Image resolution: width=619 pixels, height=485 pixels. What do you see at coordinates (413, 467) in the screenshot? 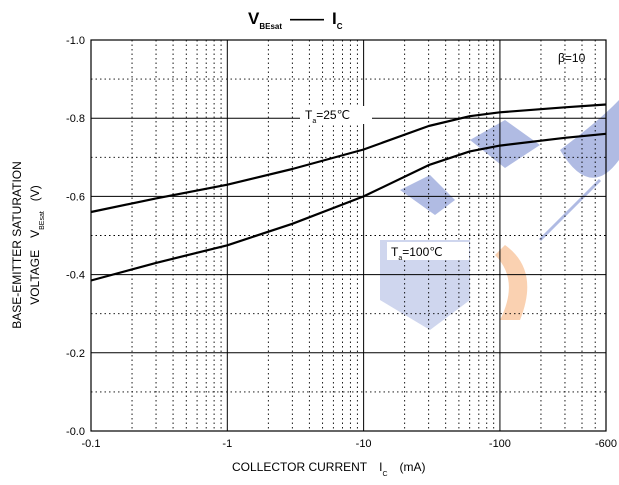
I see `x-axis-label-unit: (mA)` at bounding box center [413, 467].